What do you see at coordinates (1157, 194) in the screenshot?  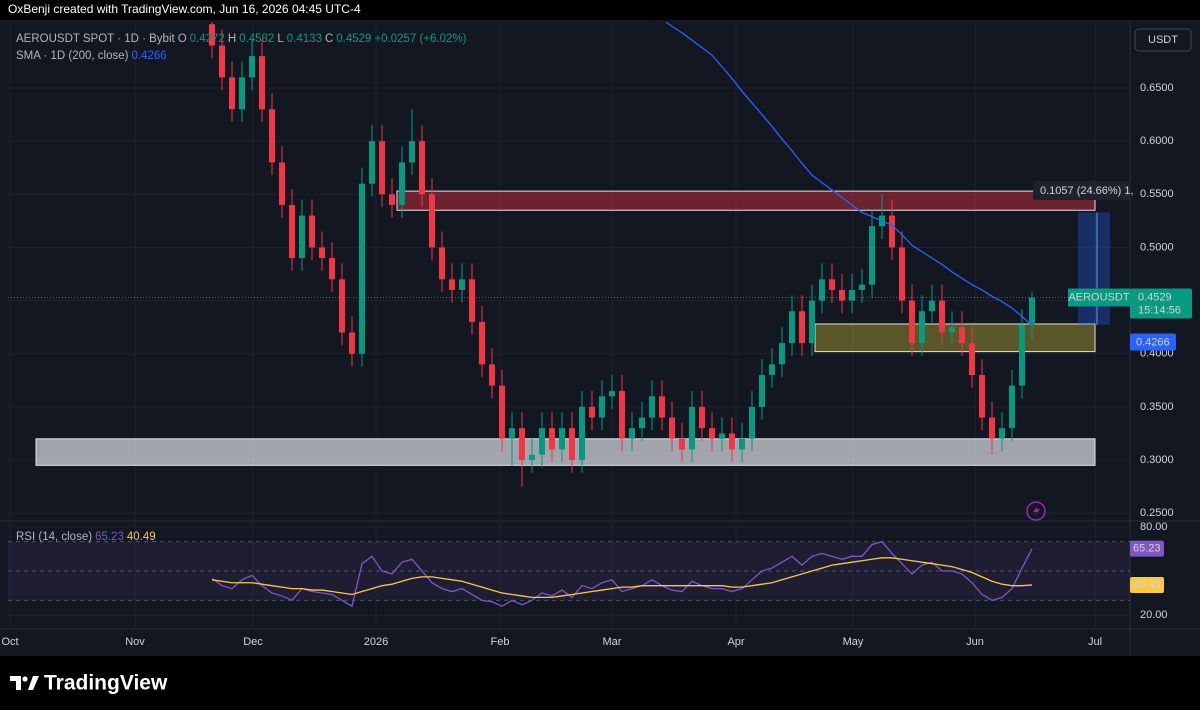 I see `y-tick-label: 0.5500` at bounding box center [1157, 194].